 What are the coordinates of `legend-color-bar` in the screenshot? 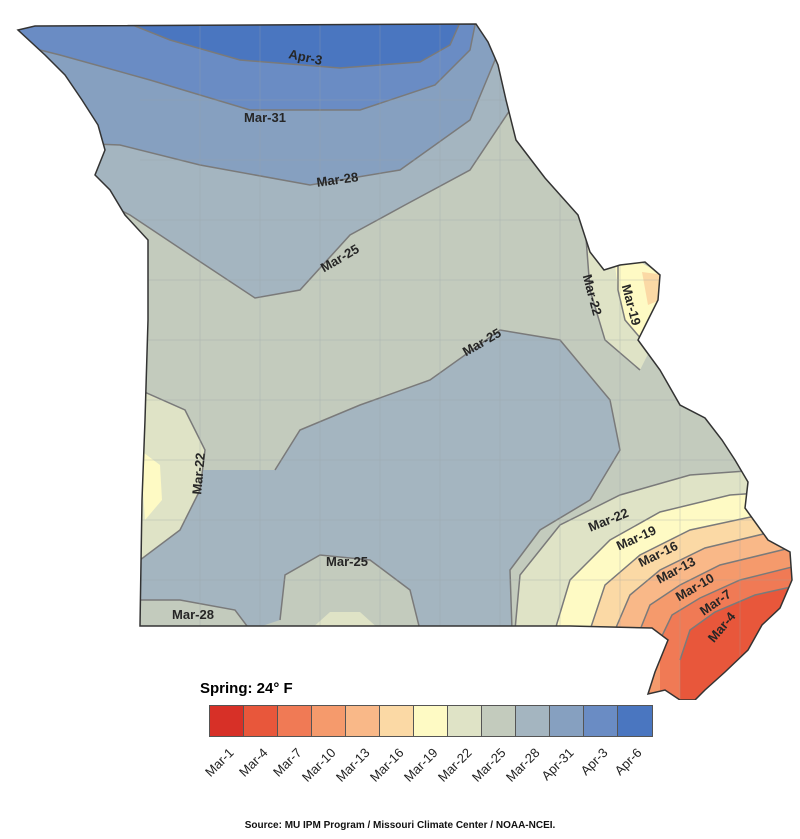 It's located at (431, 721).